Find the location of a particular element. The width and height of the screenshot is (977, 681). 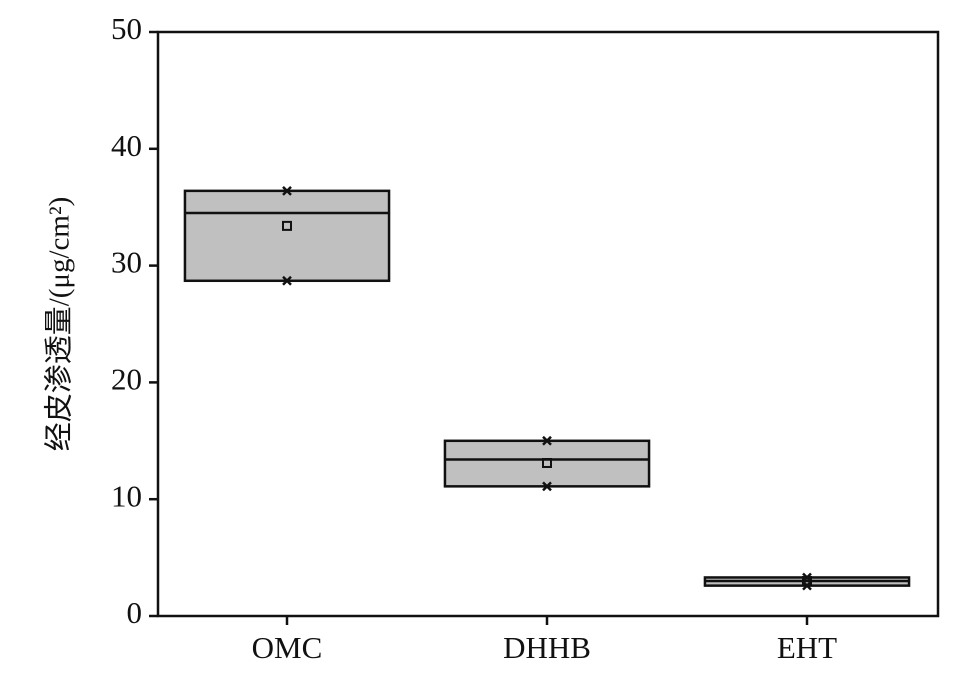

x-tick-label: OMC is located at coordinates (287, 647).